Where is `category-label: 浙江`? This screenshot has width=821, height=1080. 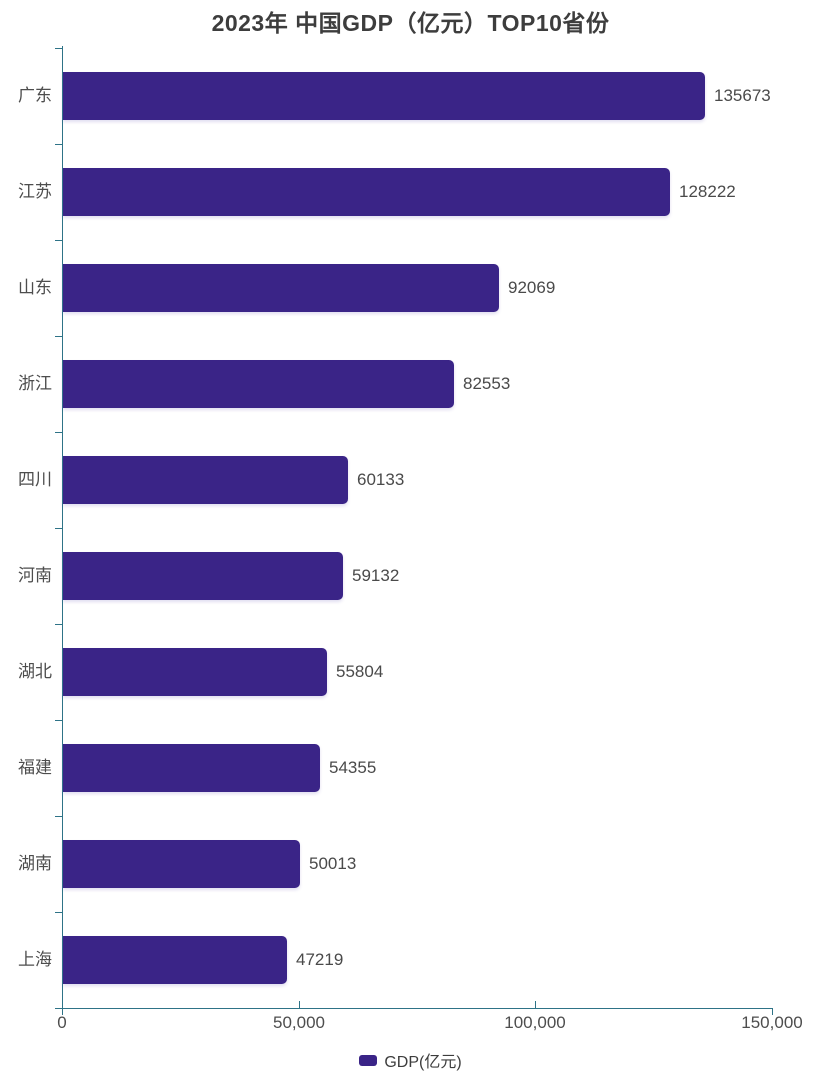
category-label: 浙江 is located at coordinates (35, 383).